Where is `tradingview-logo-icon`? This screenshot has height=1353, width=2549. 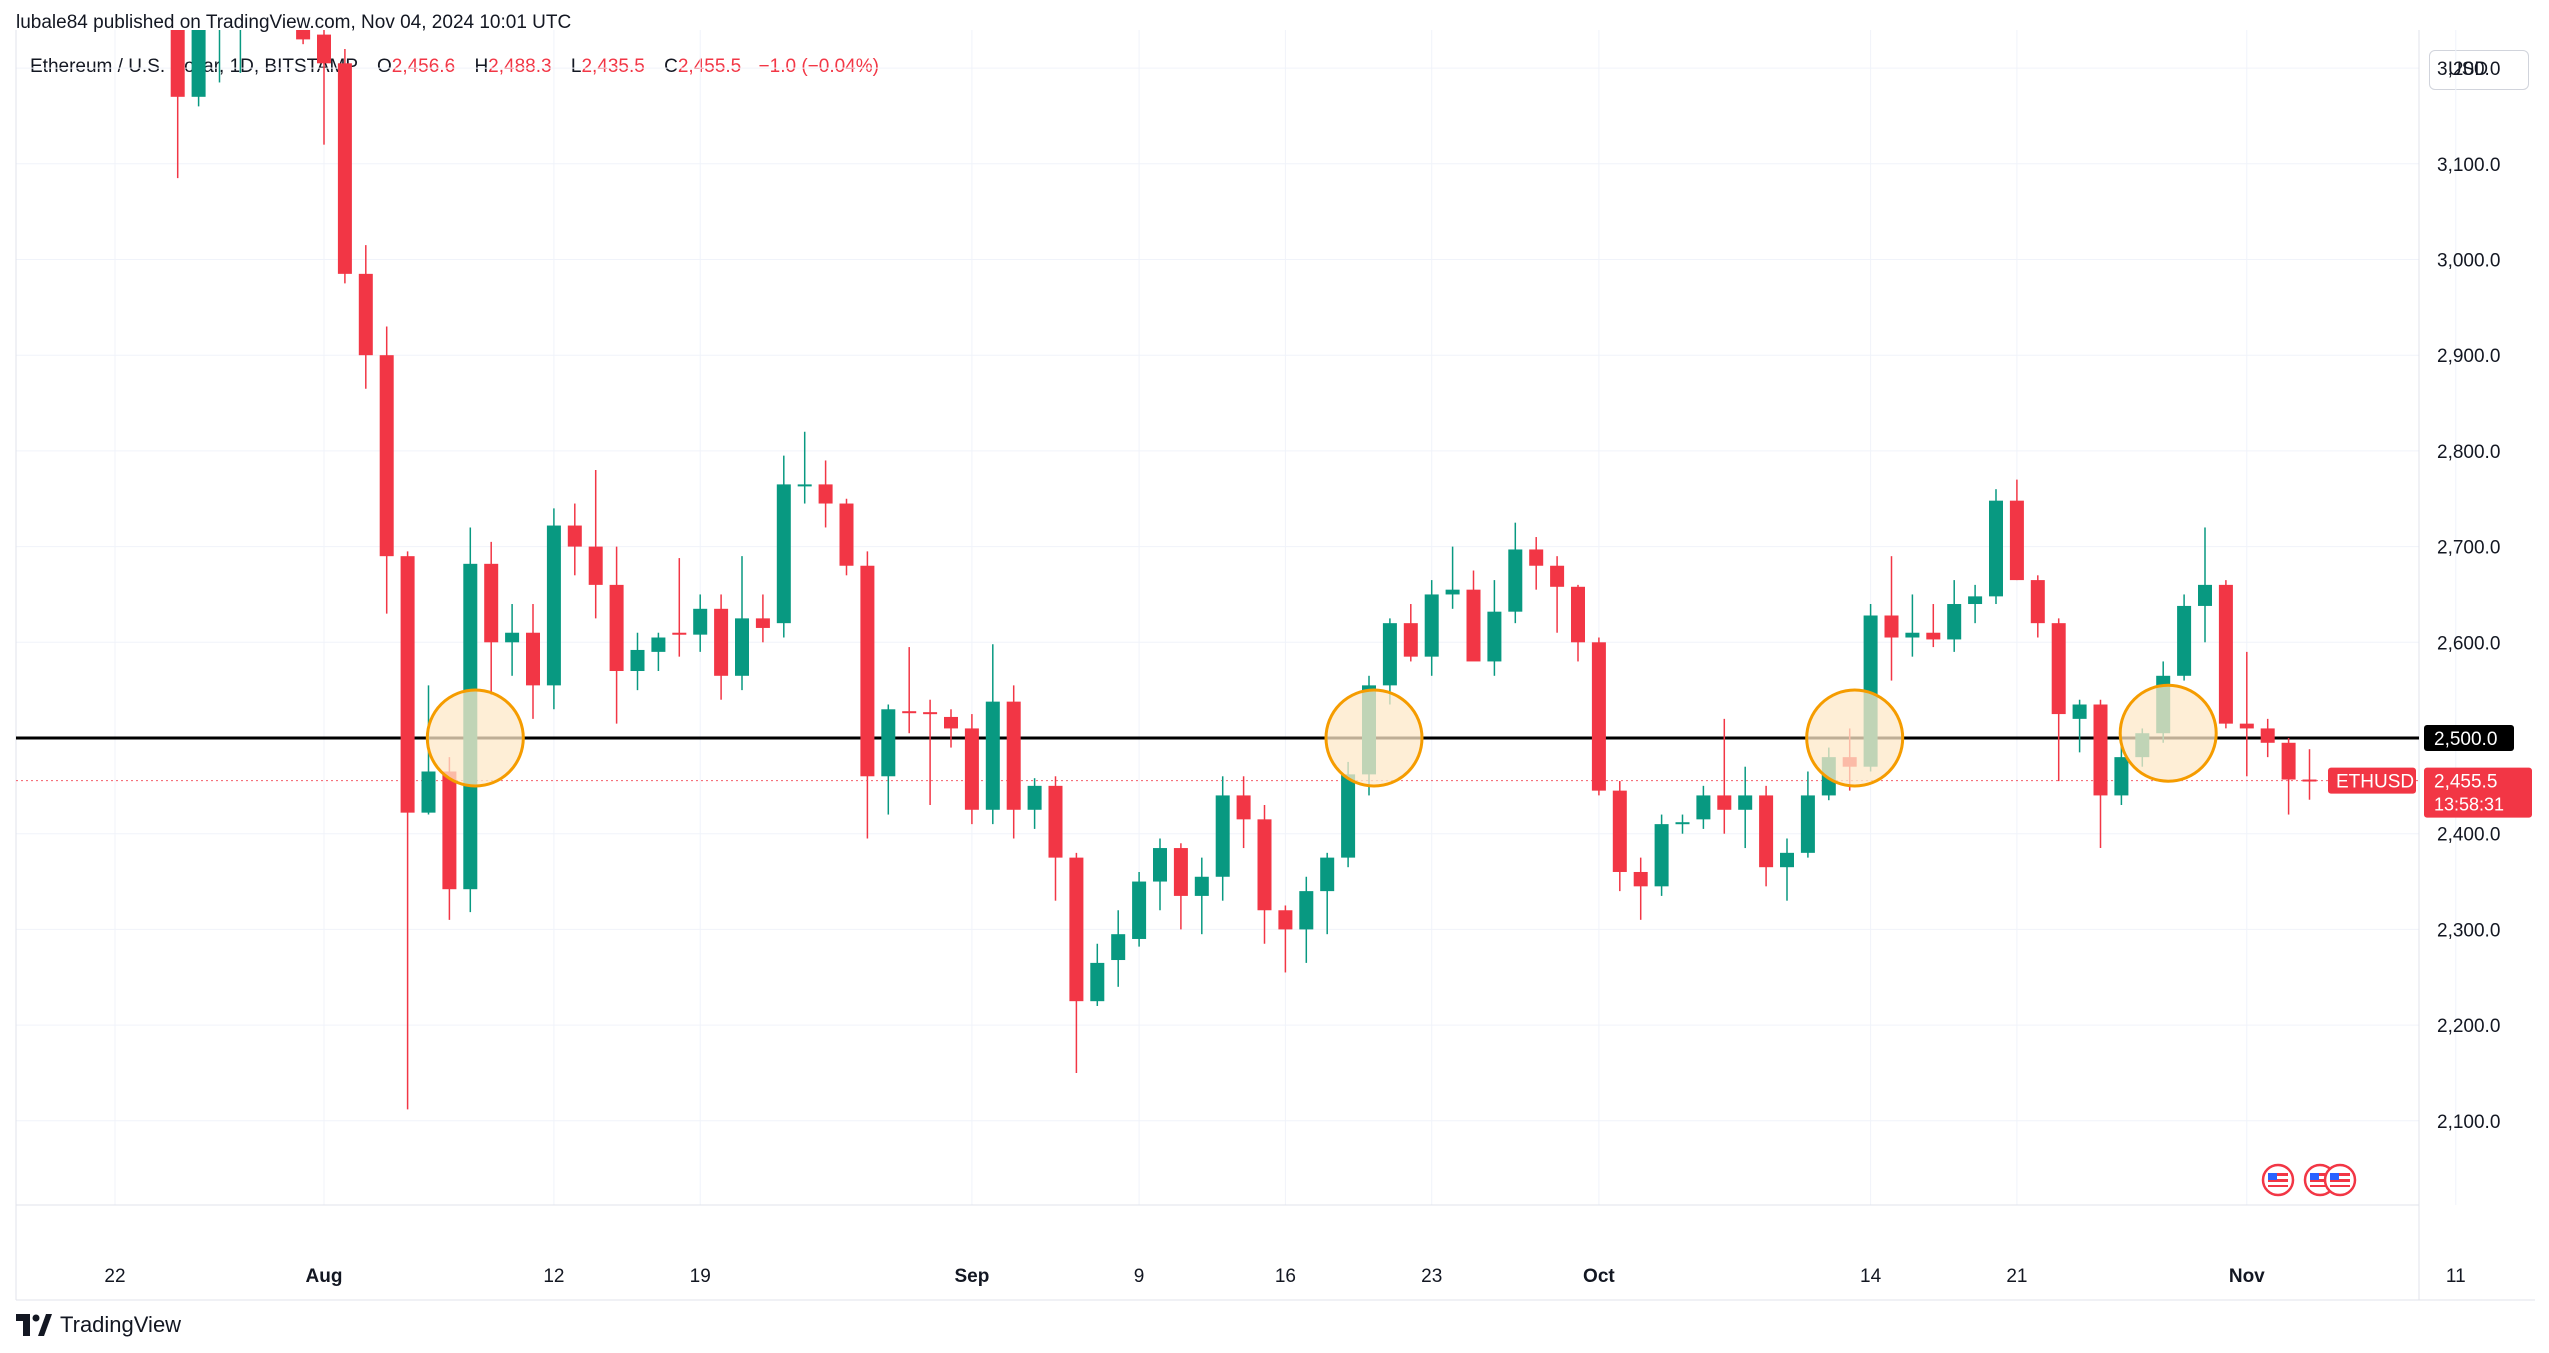
tradingview-logo-icon is located at coordinates (34, 1325).